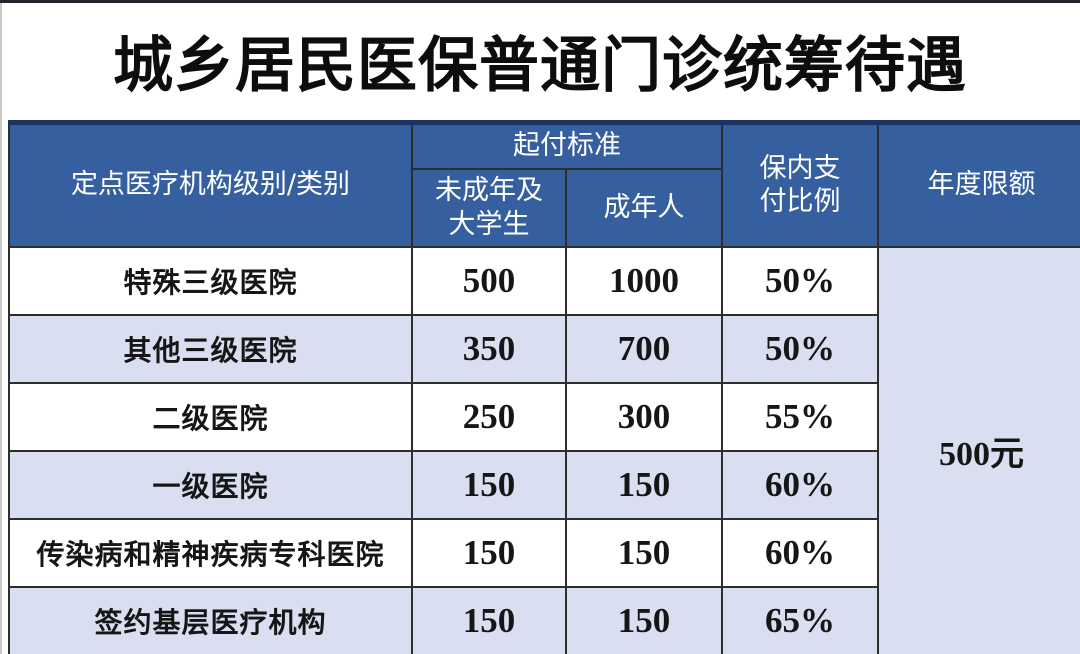 This screenshot has width=1080, height=654. What do you see at coordinates (644, 280) in the screenshot?
I see `deductible-adult-cell: 1000` at bounding box center [644, 280].